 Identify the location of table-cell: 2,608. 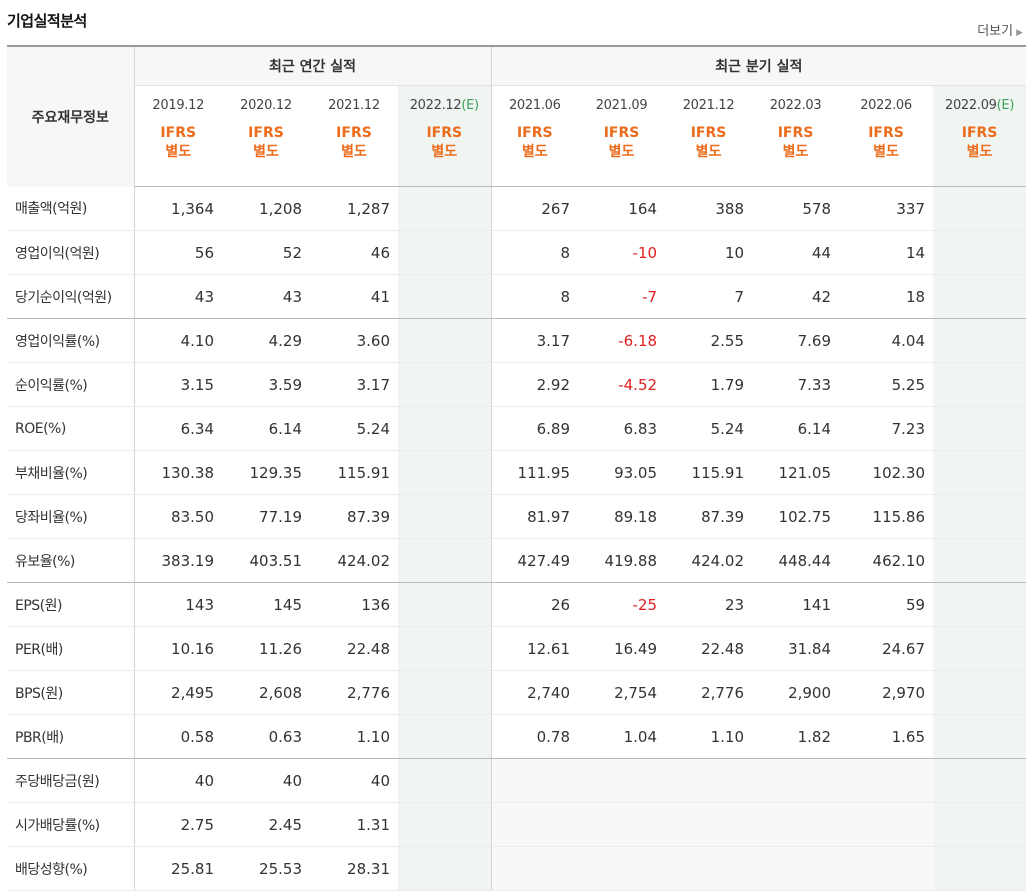
(266, 692).